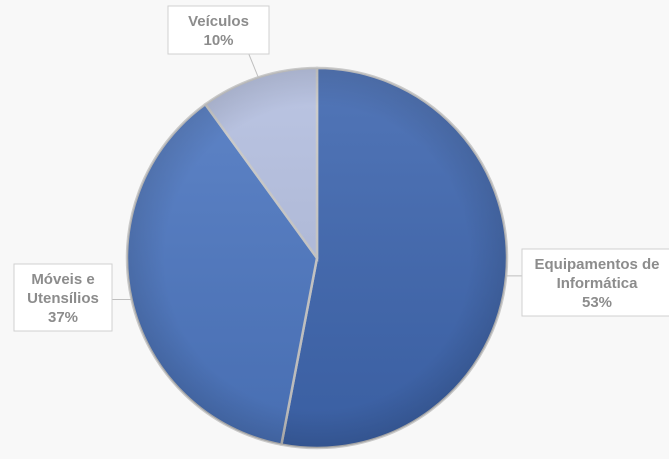 This screenshot has width=669, height=459. I want to click on data-label-moveis-e-utensilios: Móveis e Utensílios 37%, so click(72, 297).